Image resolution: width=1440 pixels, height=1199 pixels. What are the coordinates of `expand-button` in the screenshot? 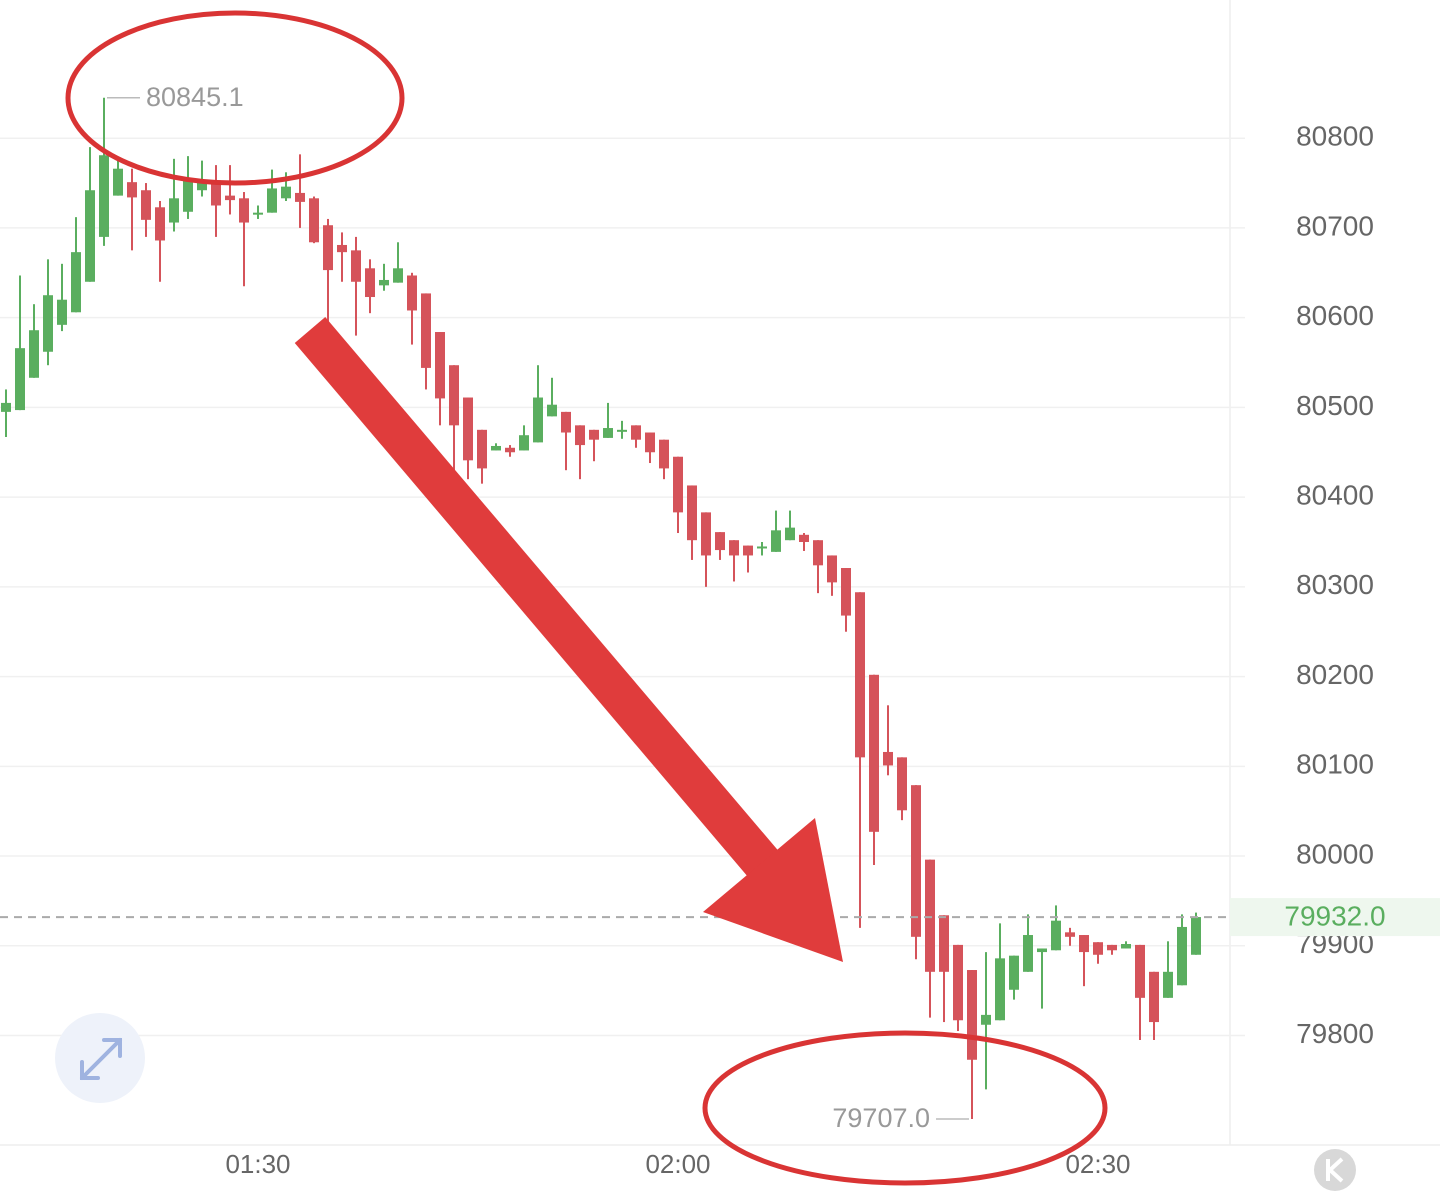 It's located at (100, 1058).